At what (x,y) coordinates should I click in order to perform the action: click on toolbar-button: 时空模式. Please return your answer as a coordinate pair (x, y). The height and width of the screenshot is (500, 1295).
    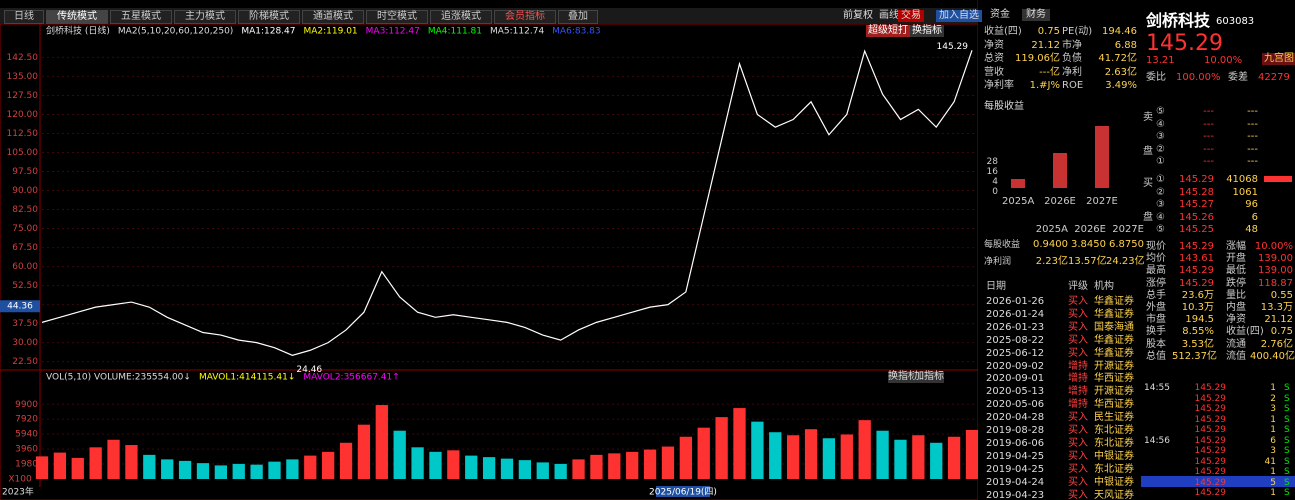
    Looking at the image, I should click on (397, 17).